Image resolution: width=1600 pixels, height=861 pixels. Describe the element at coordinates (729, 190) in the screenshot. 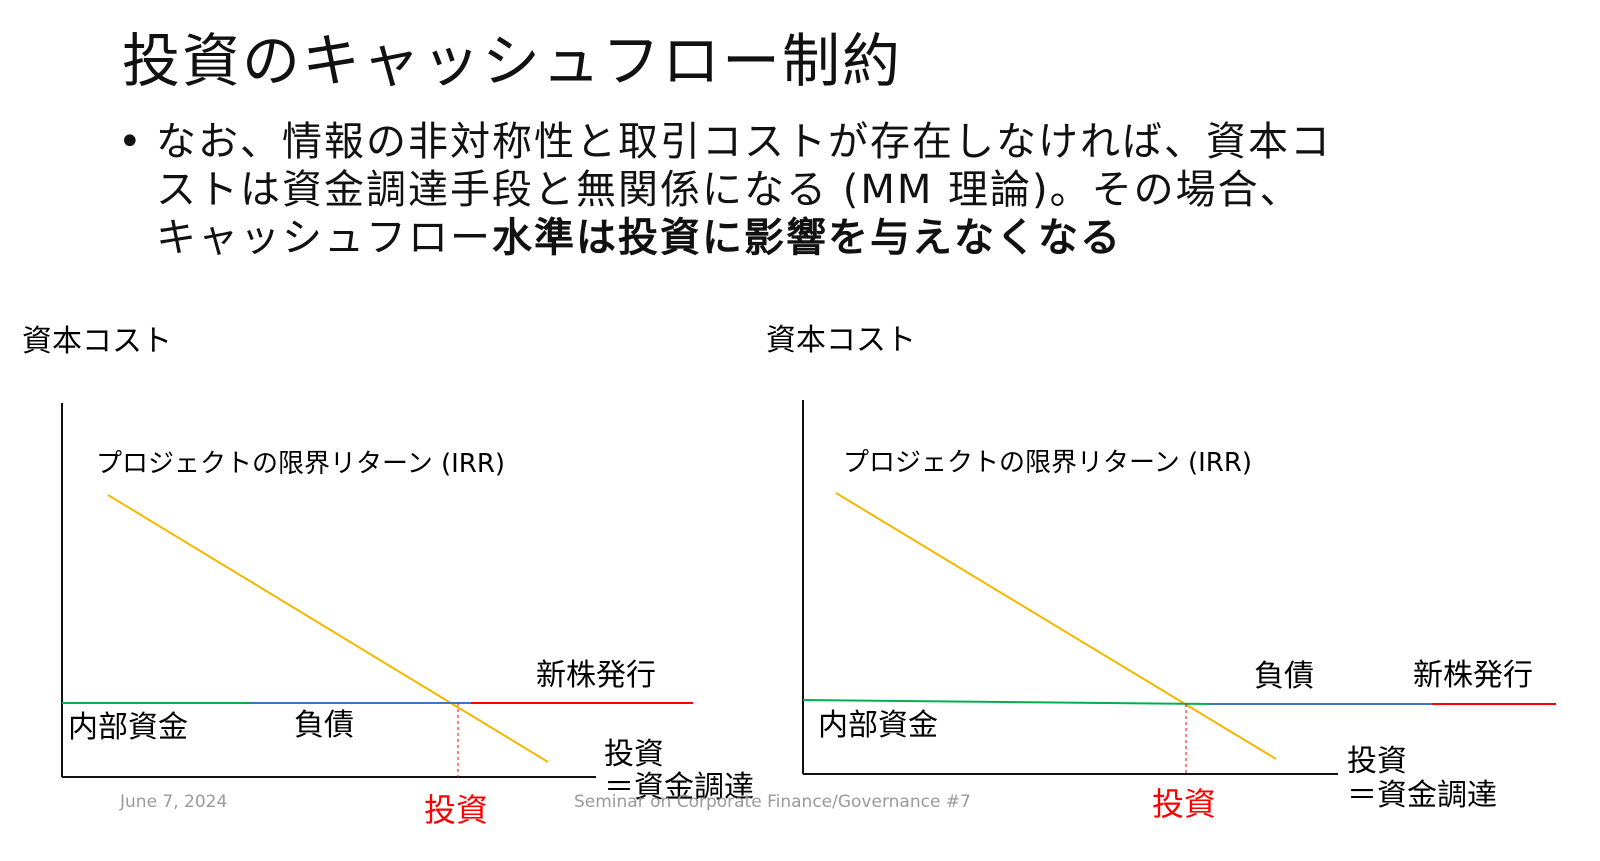

I see `bullet-line-2: ストは資金調達手段と無関係になる (MM 理論)。その場合、` at that location.